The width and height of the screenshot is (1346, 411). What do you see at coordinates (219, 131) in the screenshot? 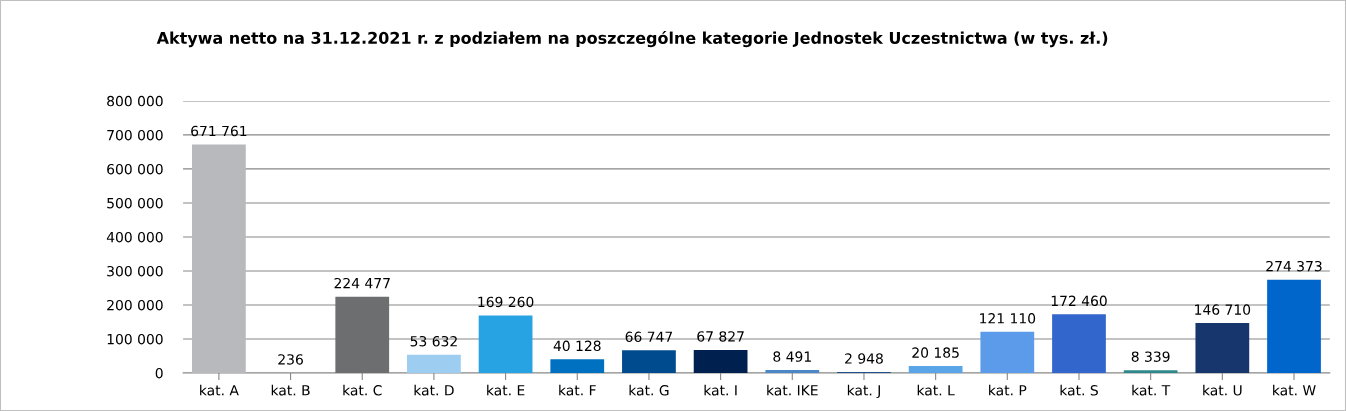
I see `data-label: 671 761` at bounding box center [219, 131].